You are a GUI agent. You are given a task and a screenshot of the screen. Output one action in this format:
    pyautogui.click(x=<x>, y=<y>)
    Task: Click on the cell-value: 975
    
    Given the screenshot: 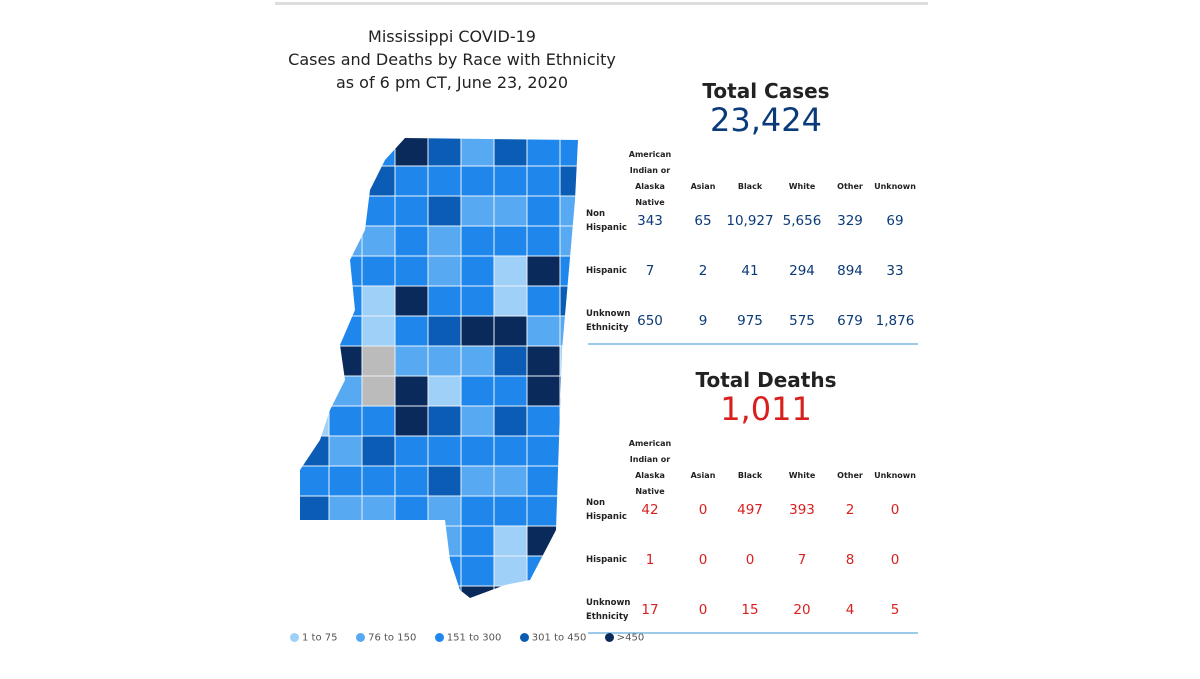 What is the action you would take?
    pyautogui.click(x=750, y=321)
    